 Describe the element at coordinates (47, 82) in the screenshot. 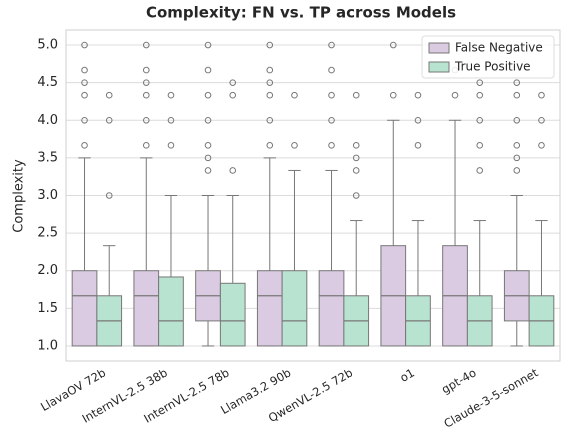

I see `y-tick-label: 4.5` at that location.